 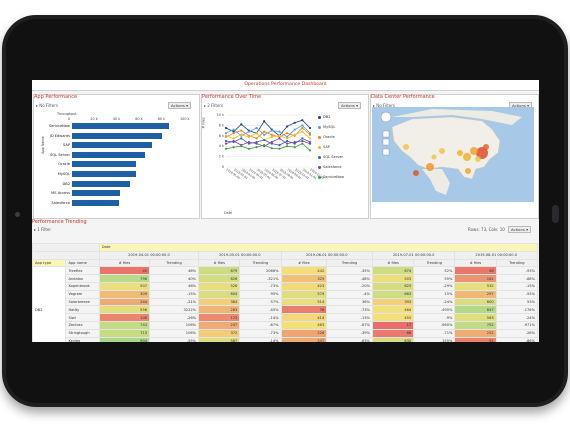 What do you see at coordinates (286, 294) in the screenshot?
I see `table-row: Vagram 309 -15% 604 95% 579 -4% 663 15% 297 -55%` at bounding box center [286, 294].